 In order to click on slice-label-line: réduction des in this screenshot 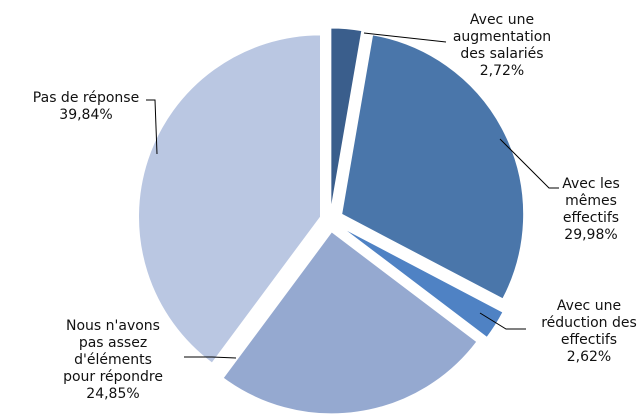, I will do `click(589, 323)`.